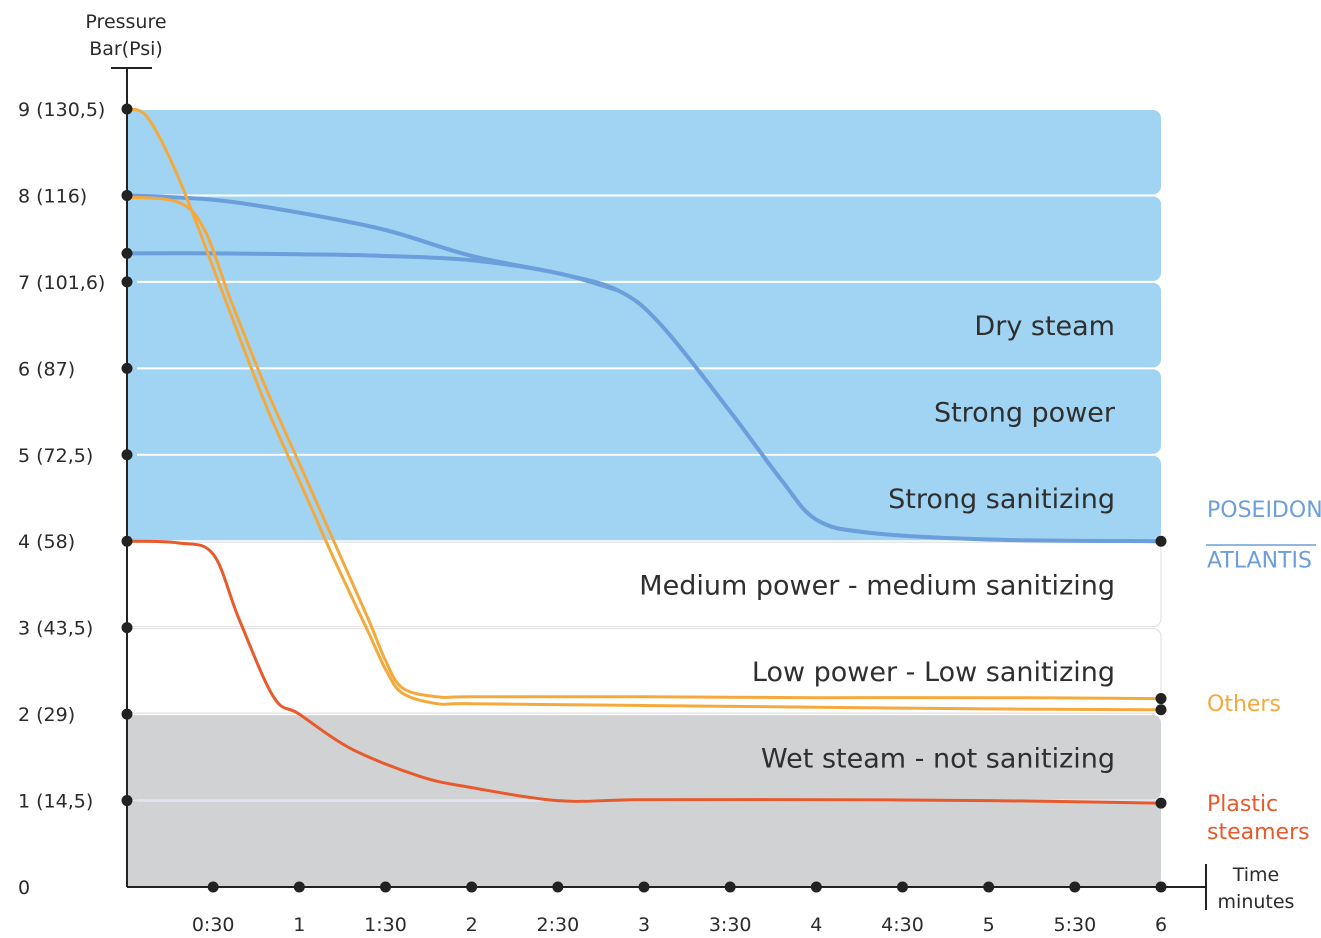 The height and width of the screenshot is (938, 1321). I want to click on legend-entry: Plastic, so click(1242, 804).